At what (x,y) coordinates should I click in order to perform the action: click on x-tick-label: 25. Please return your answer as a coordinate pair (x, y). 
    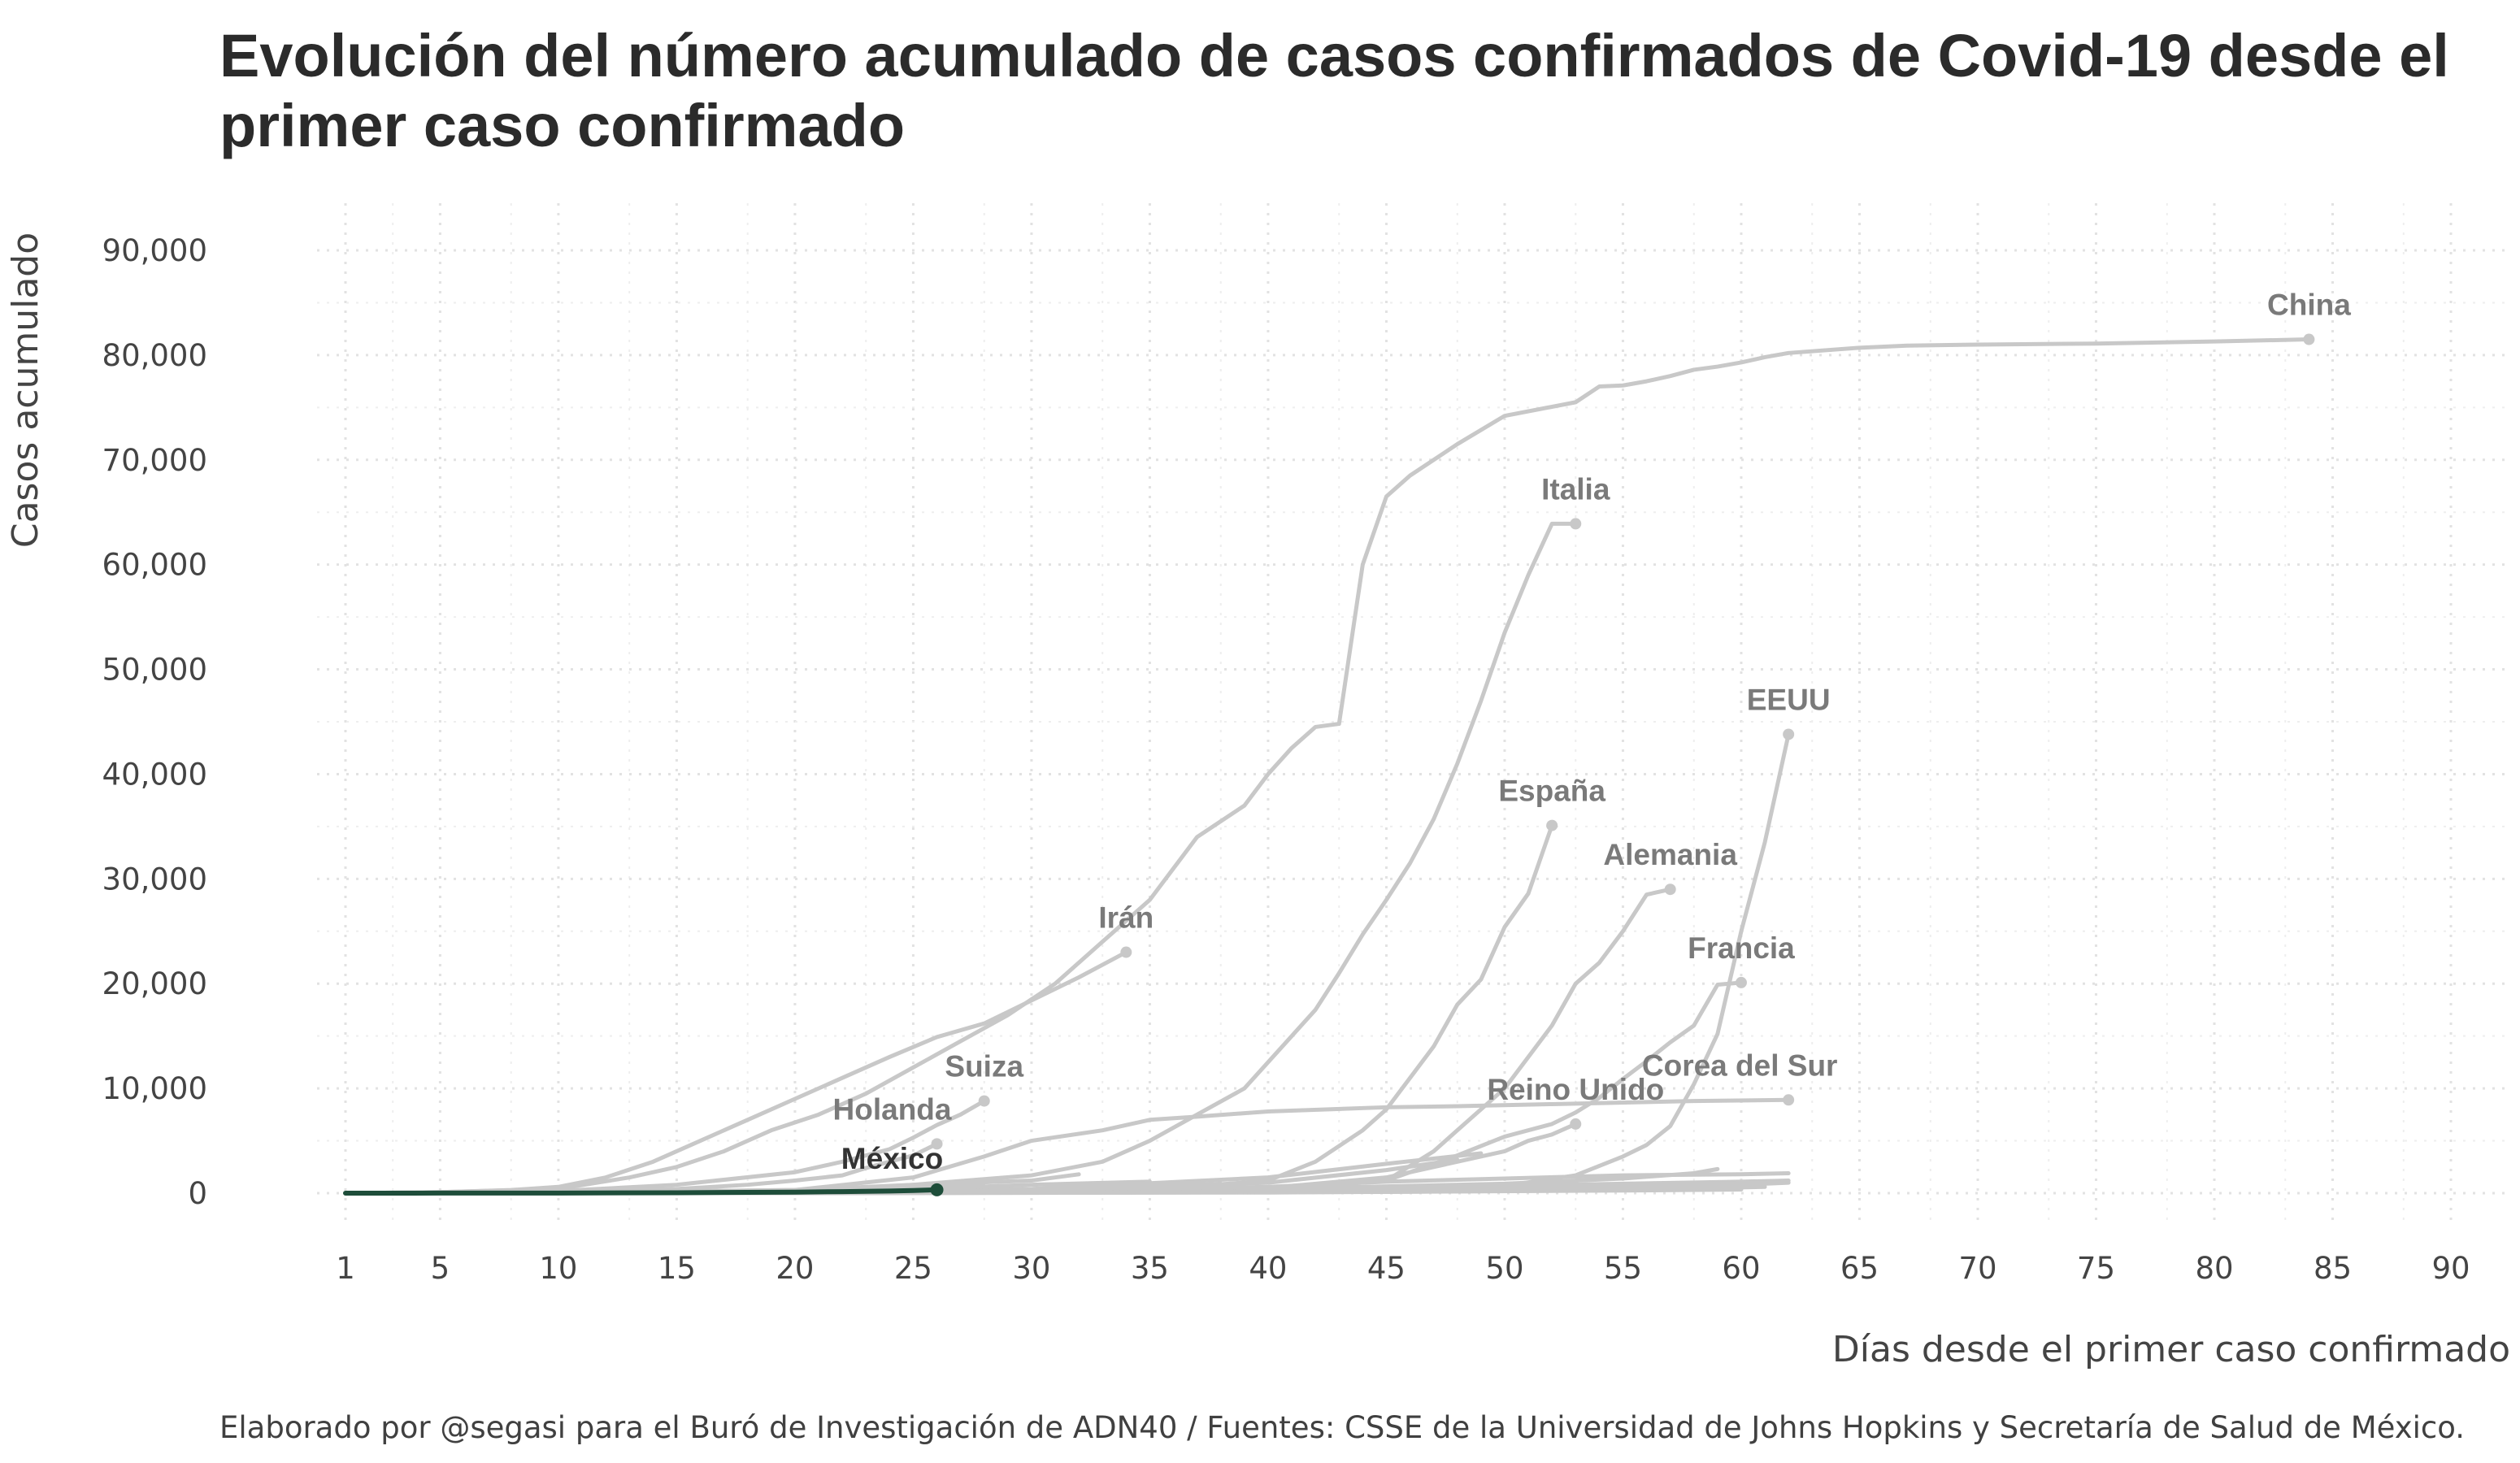
    Looking at the image, I should click on (913, 1268).